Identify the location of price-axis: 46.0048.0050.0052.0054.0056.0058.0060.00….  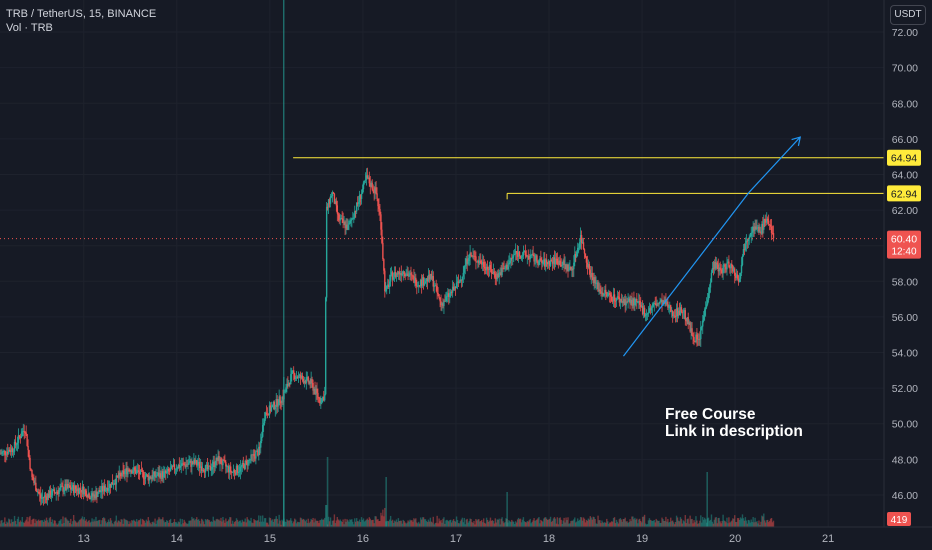
(902, 263).